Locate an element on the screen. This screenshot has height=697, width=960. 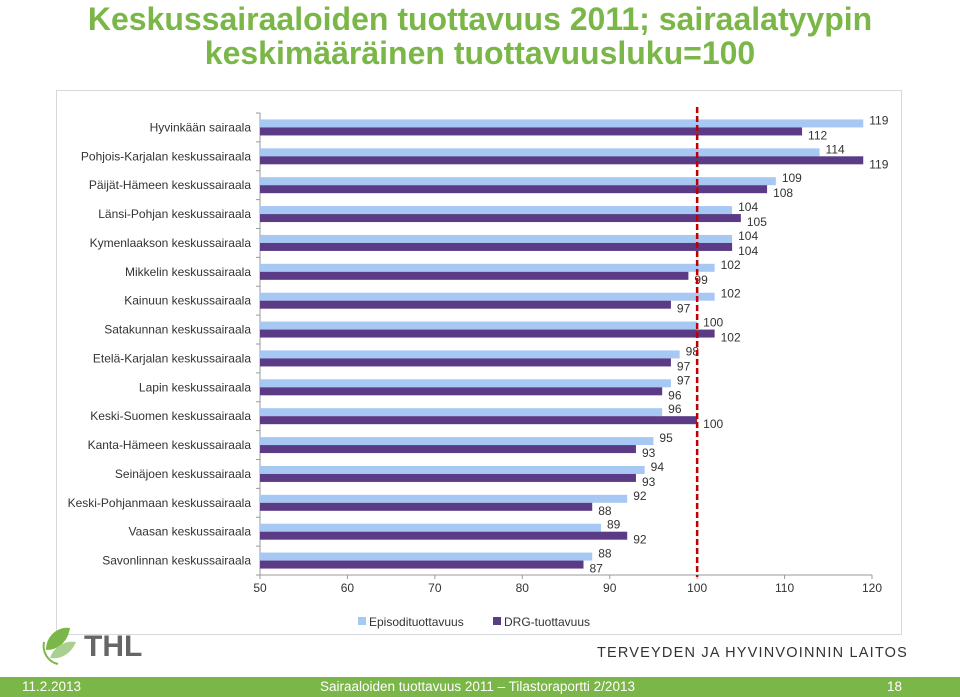
data-label: 94 is located at coordinates (658, 467).